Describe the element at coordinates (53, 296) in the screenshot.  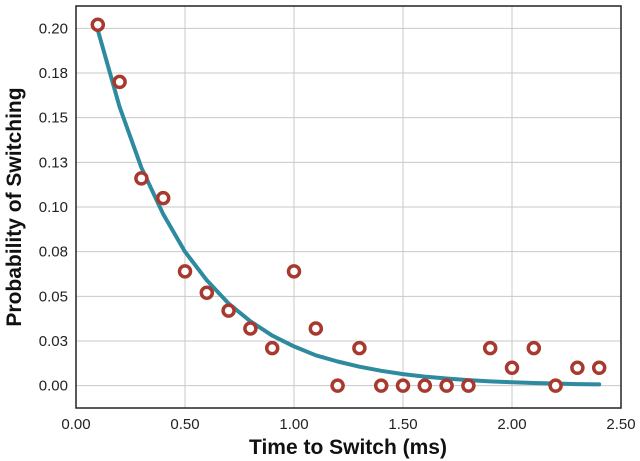
I see `y-tick-label: 0.05` at that location.